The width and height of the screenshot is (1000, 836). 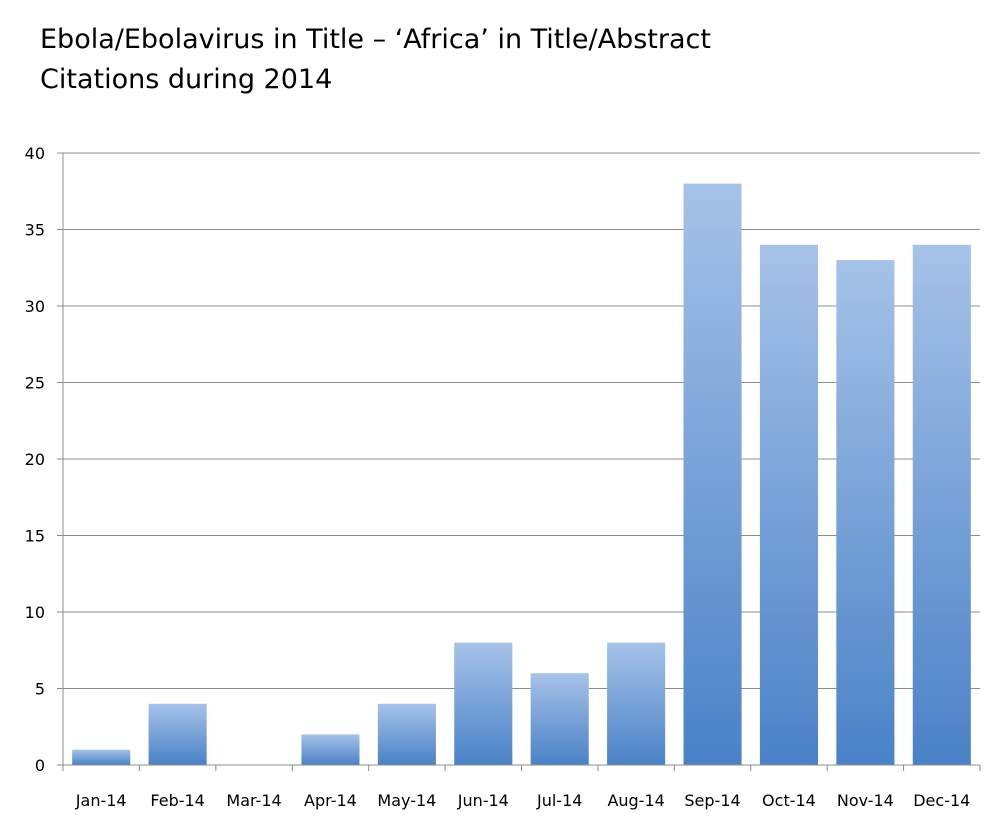 What do you see at coordinates (35, 536) in the screenshot?
I see `y-tick-label: 15` at bounding box center [35, 536].